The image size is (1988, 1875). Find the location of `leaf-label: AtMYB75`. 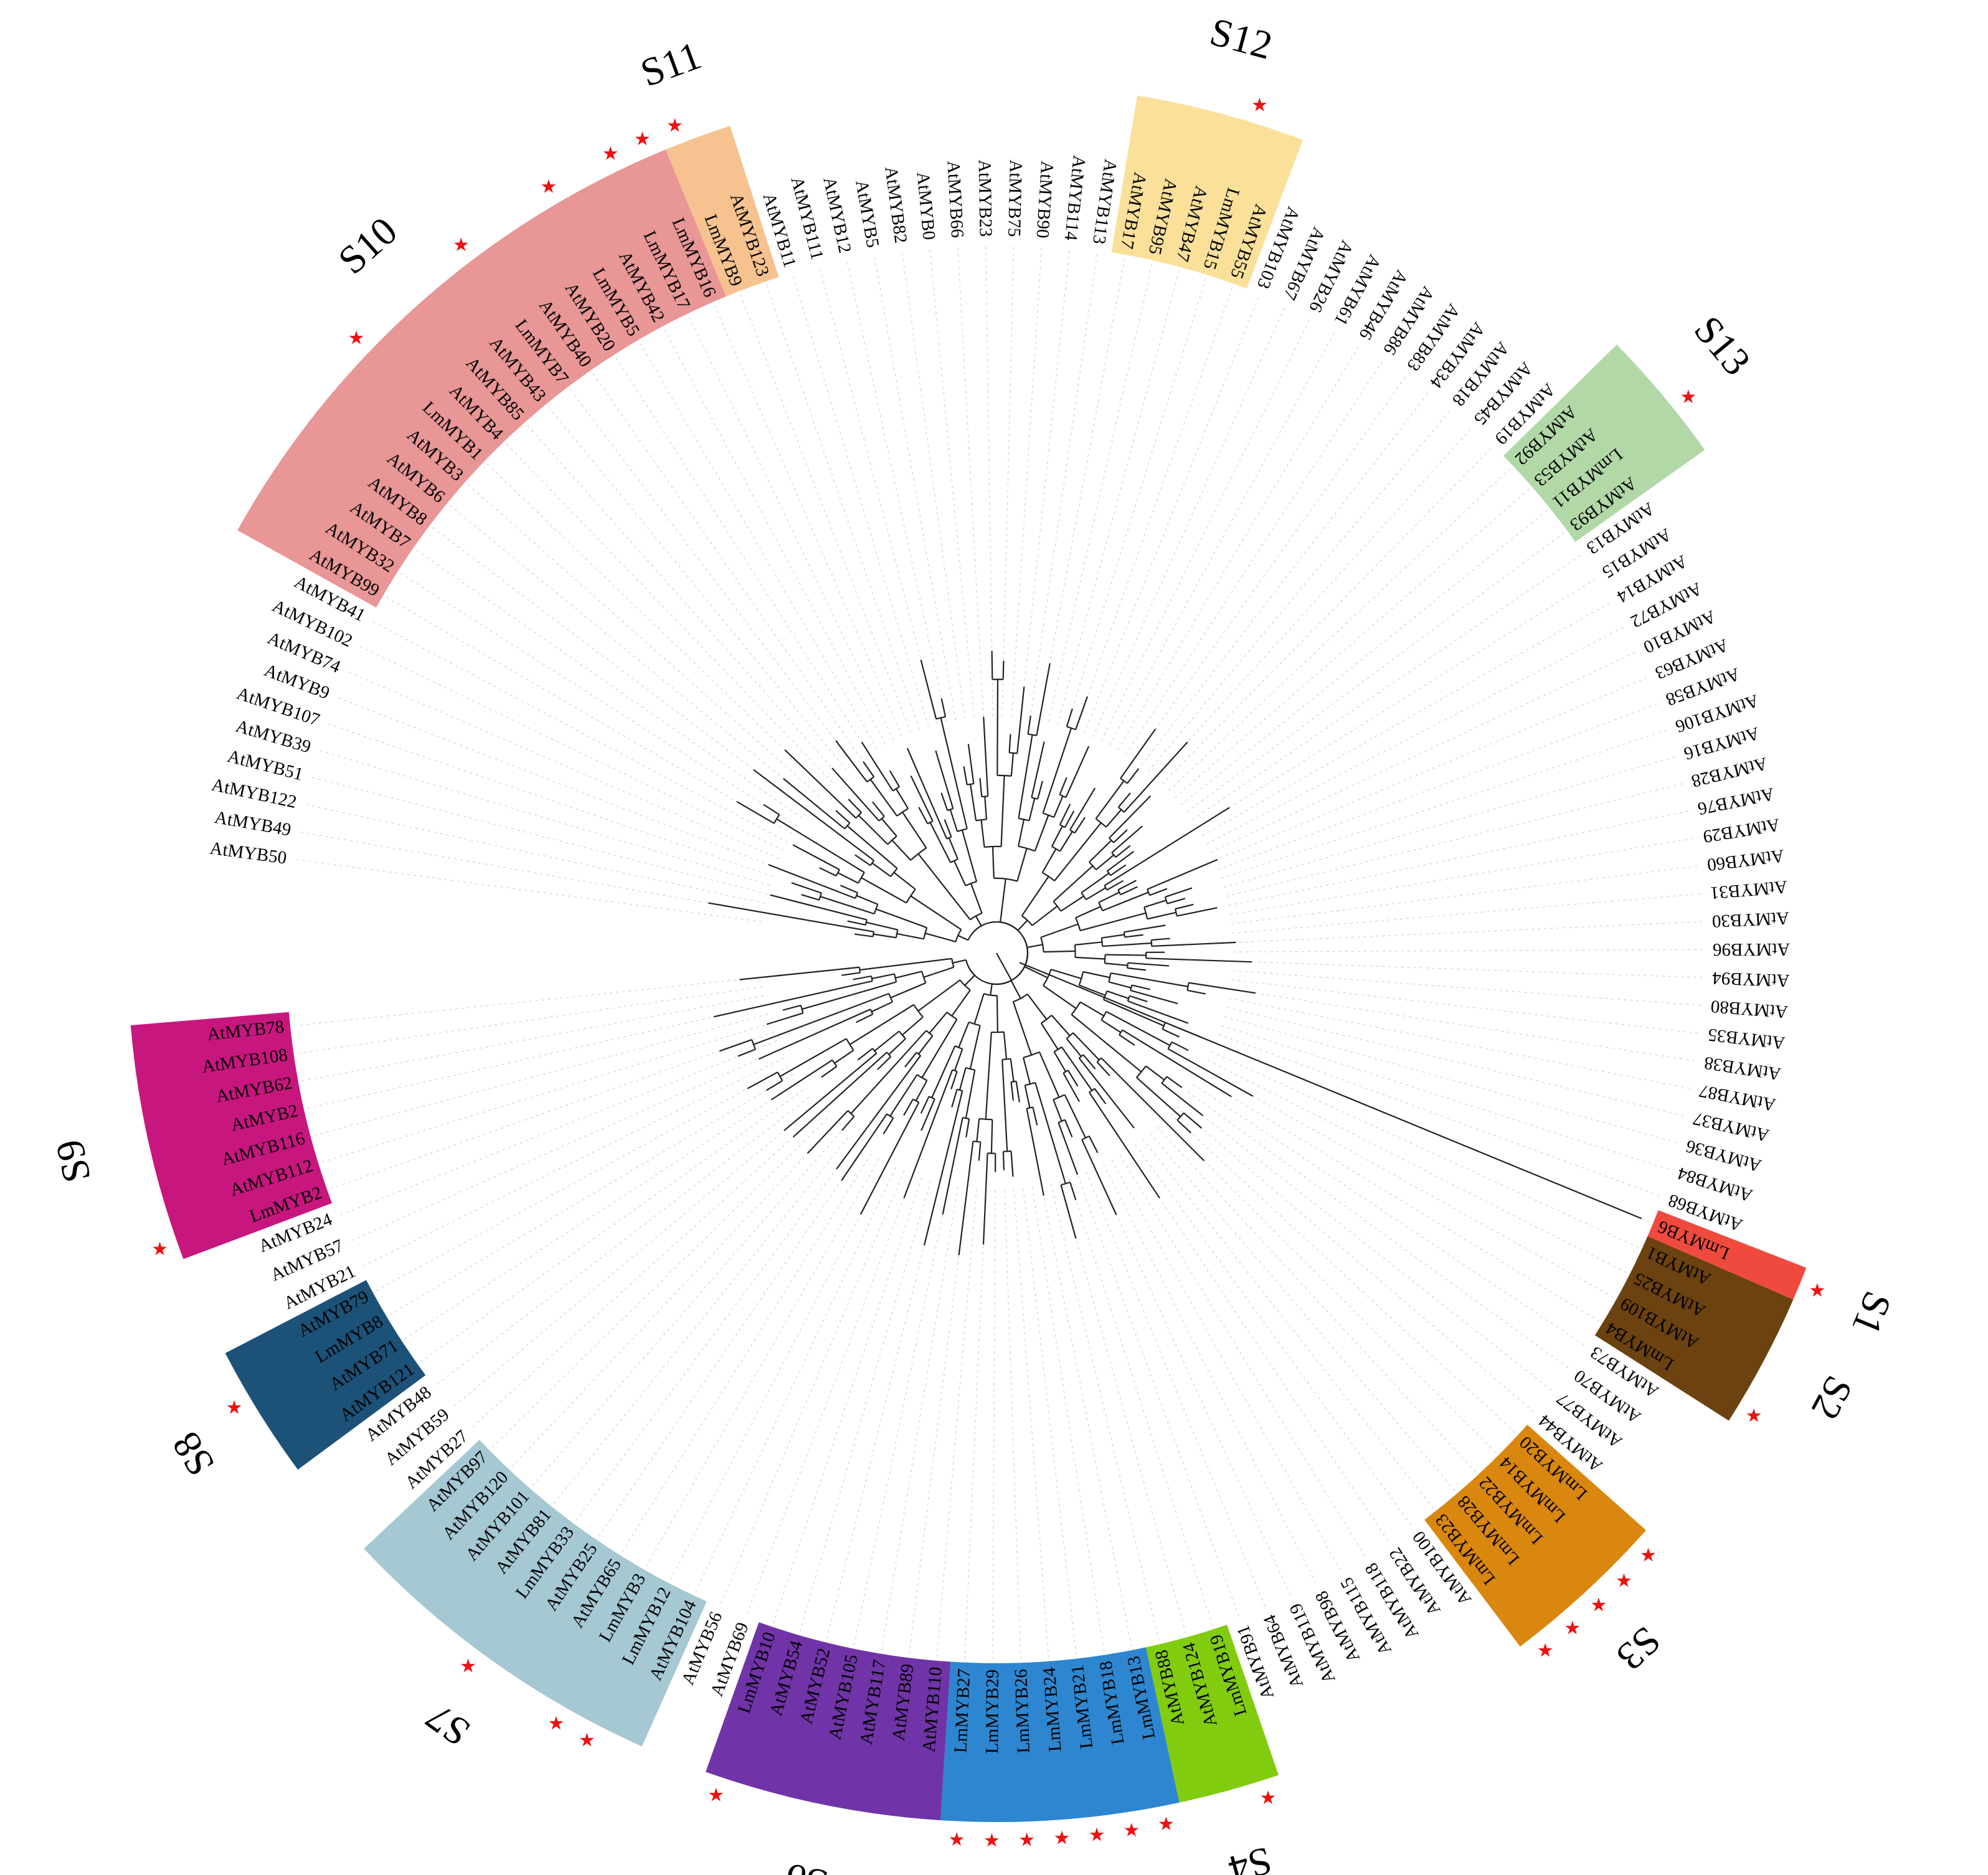

leaf-label: AtMYB75 is located at coordinates (1015, 198).